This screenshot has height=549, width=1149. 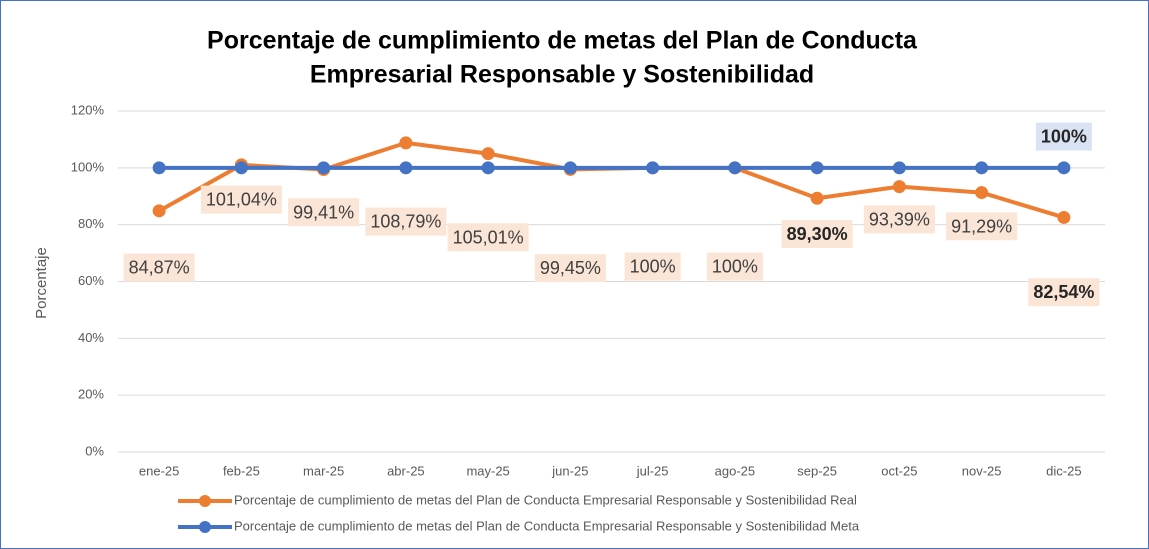 I want to click on data-label: 82,54%, so click(x=1063, y=292).